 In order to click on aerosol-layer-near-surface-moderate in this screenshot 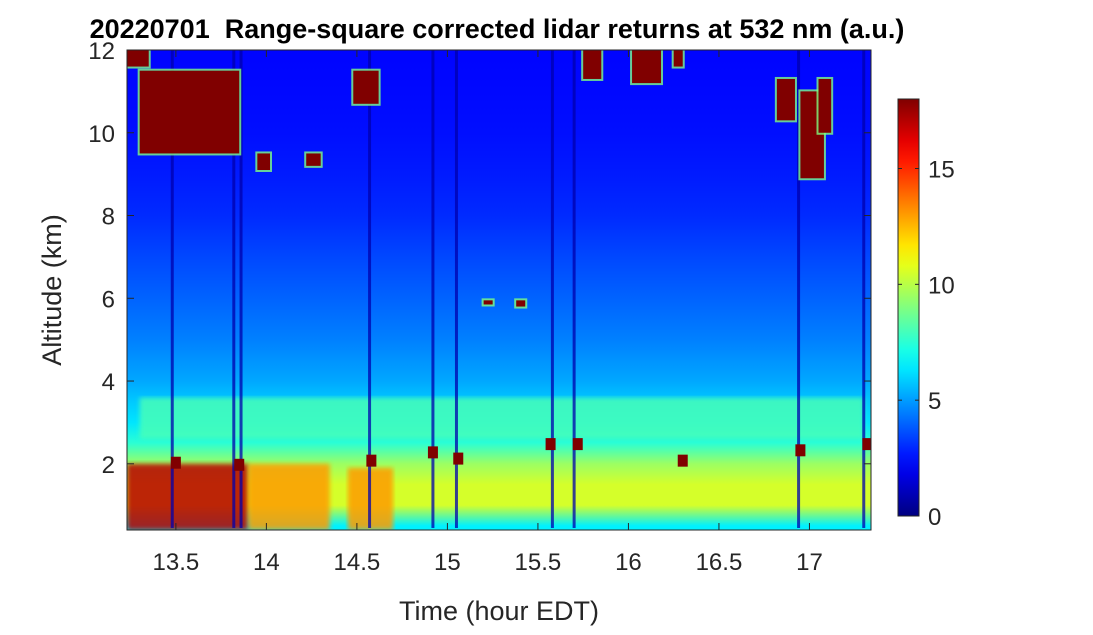, I will do `click(289, 496)`.